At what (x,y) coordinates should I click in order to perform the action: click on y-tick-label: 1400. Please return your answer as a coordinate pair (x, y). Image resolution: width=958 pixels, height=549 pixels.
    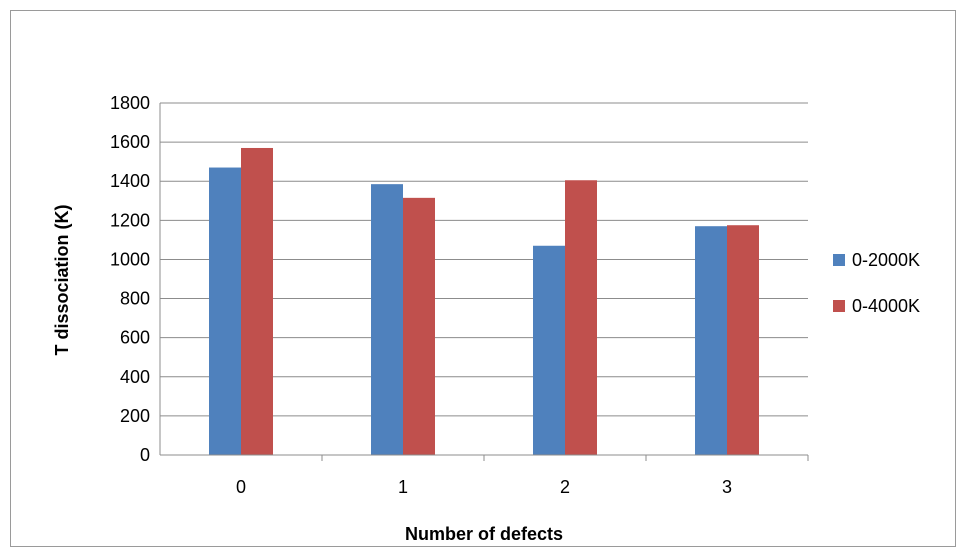
    Looking at the image, I should click on (130, 181).